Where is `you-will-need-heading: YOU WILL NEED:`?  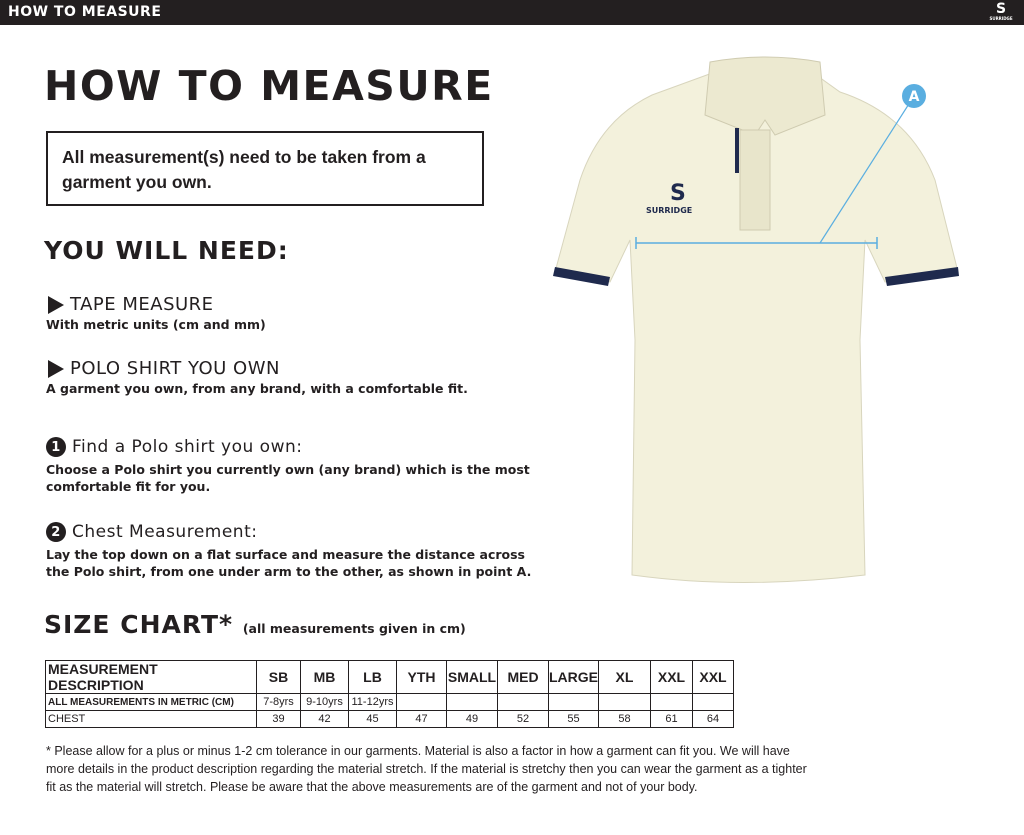
you-will-need-heading: YOU WILL NEED: is located at coordinates (166, 250).